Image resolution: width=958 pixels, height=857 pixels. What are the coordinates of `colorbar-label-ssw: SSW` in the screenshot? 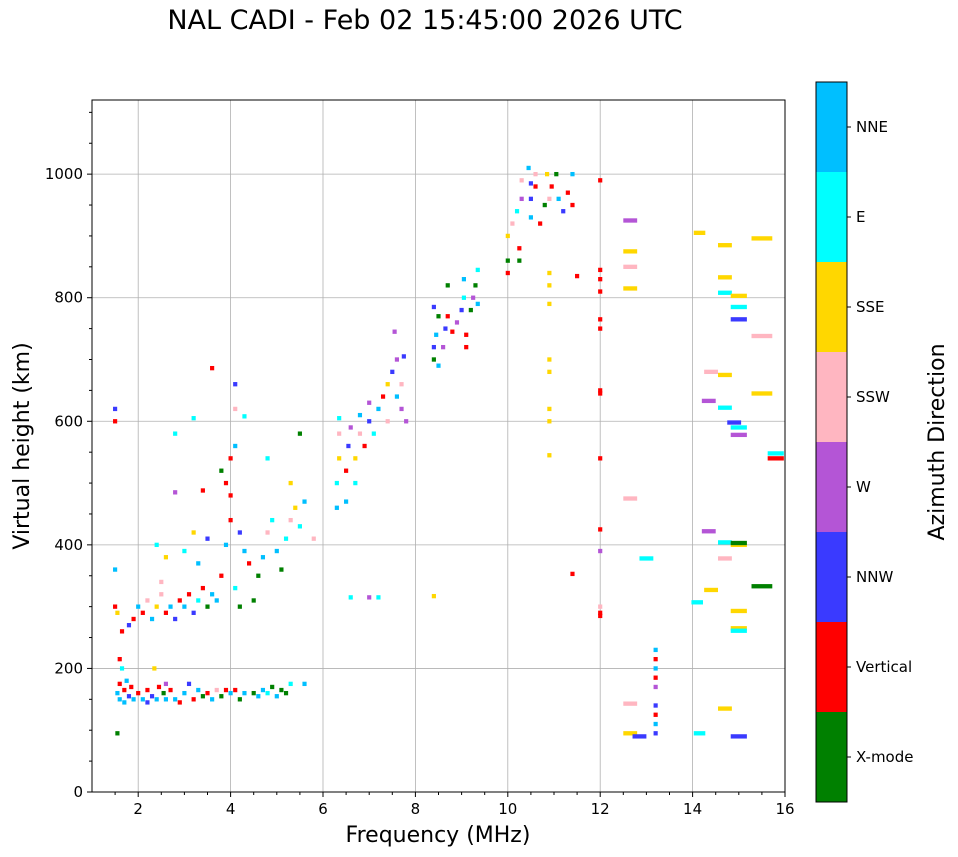 It's located at (873, 397).